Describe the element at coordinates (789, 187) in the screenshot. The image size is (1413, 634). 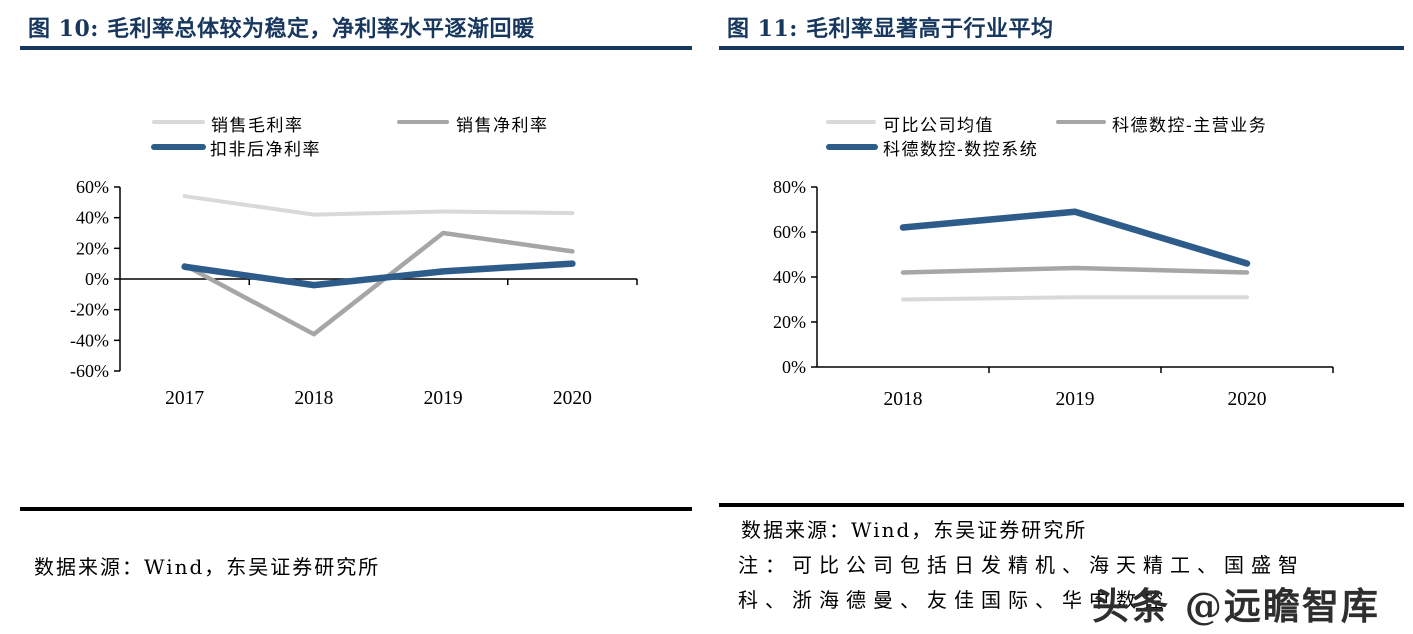
I see `y-tick-label: 80%` at that location.